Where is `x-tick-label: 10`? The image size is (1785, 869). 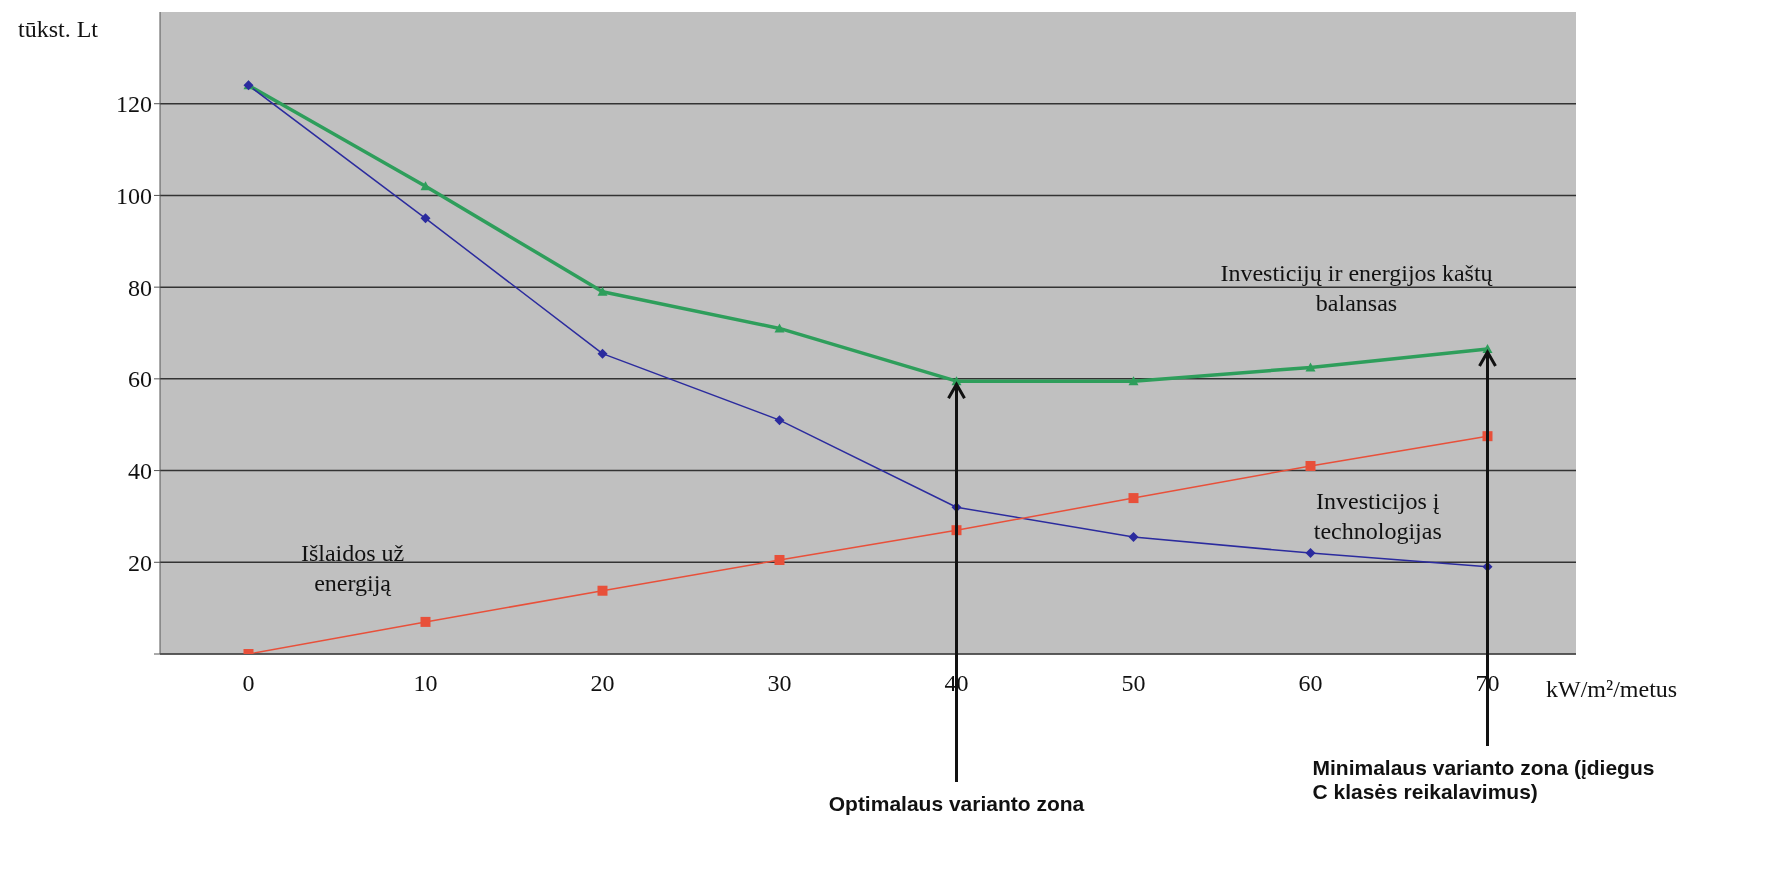 x-tick-label: 10 is located at coordinates (425, 683).